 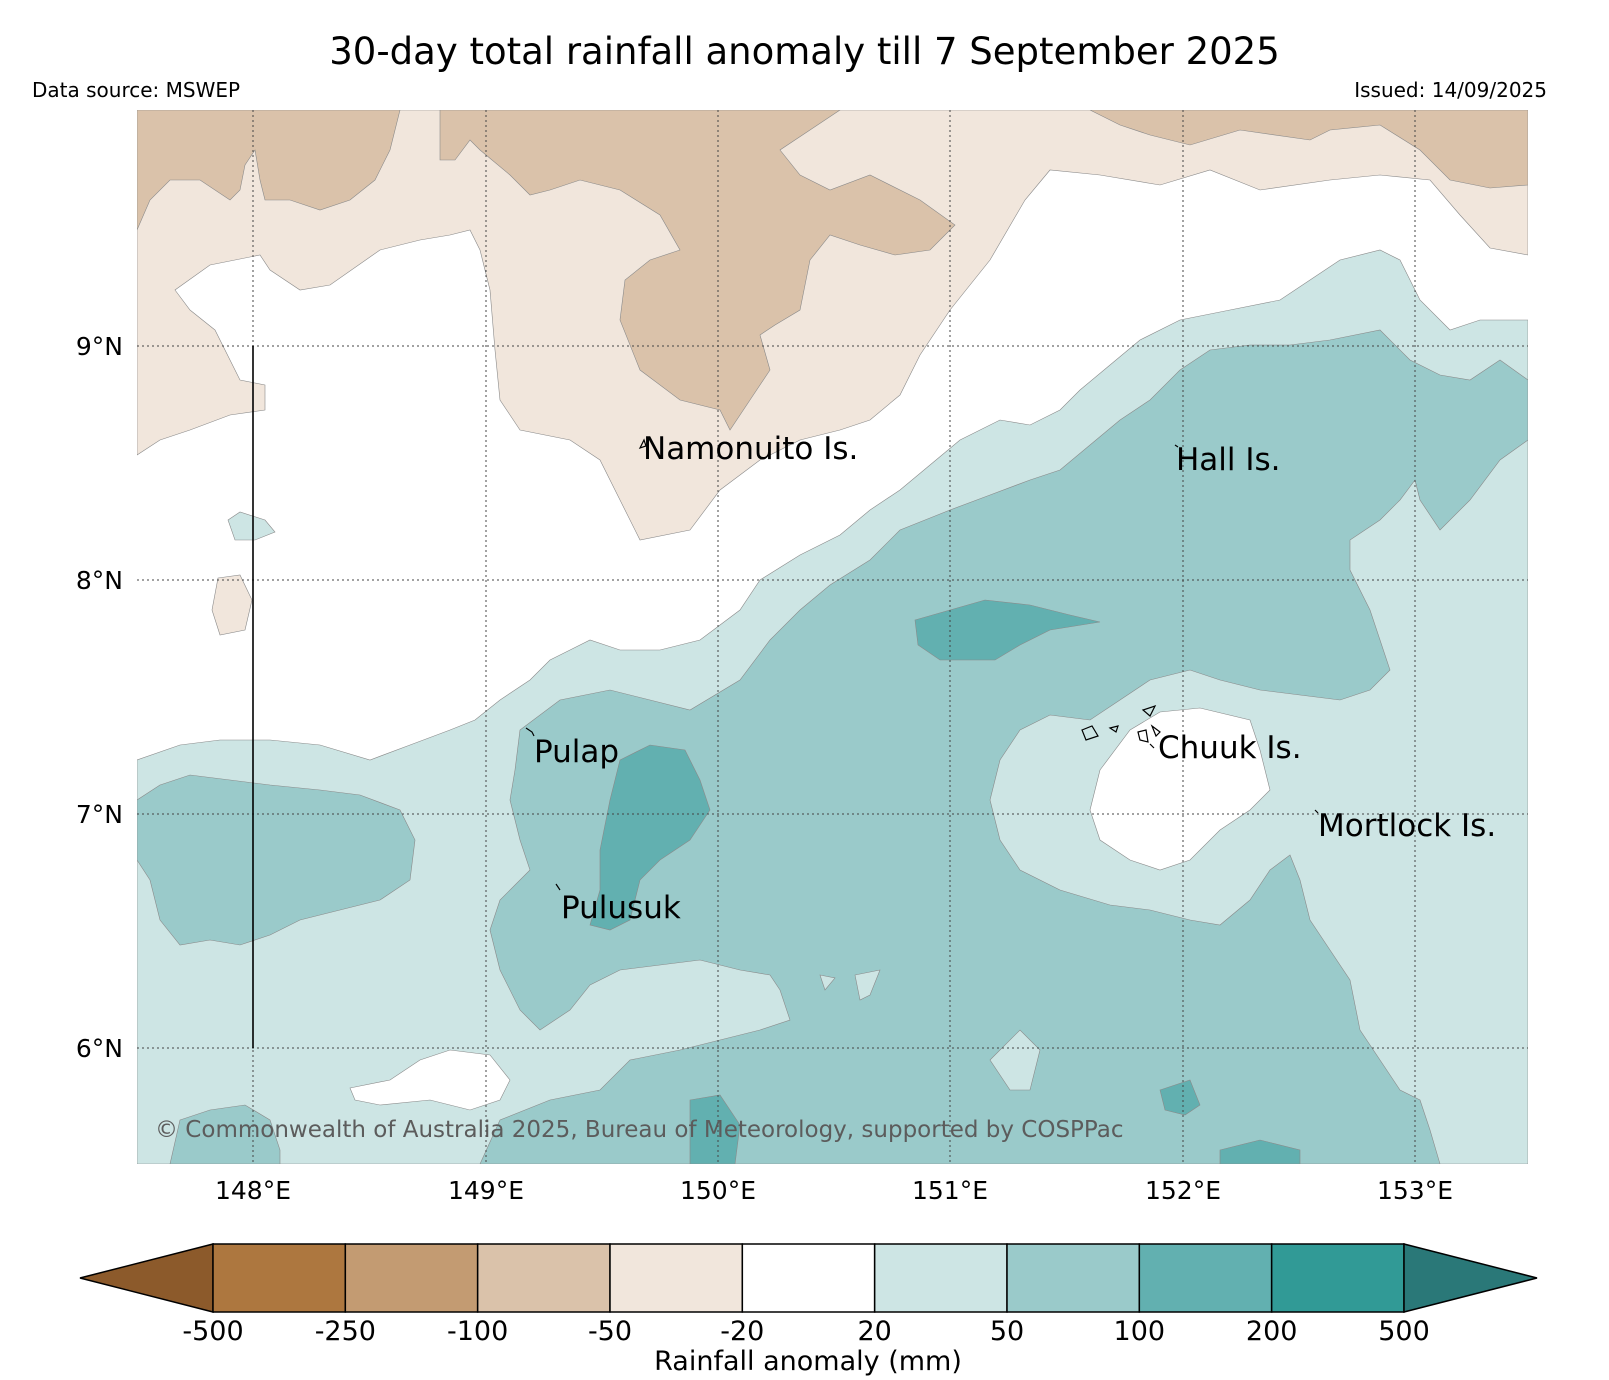 I want to click on colorbar-tick-label: 20, so click(x=874, y=1331).